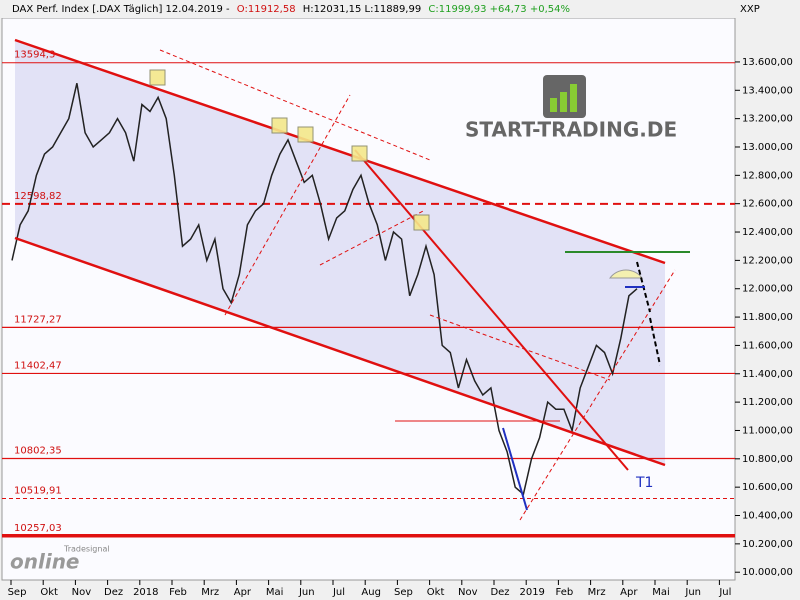 The width and height of the screenshot is (800, 600). Describe the element at coordinates (767, 62) in the screenshot. I see `y-tick-label: 13.600,00` at that location.